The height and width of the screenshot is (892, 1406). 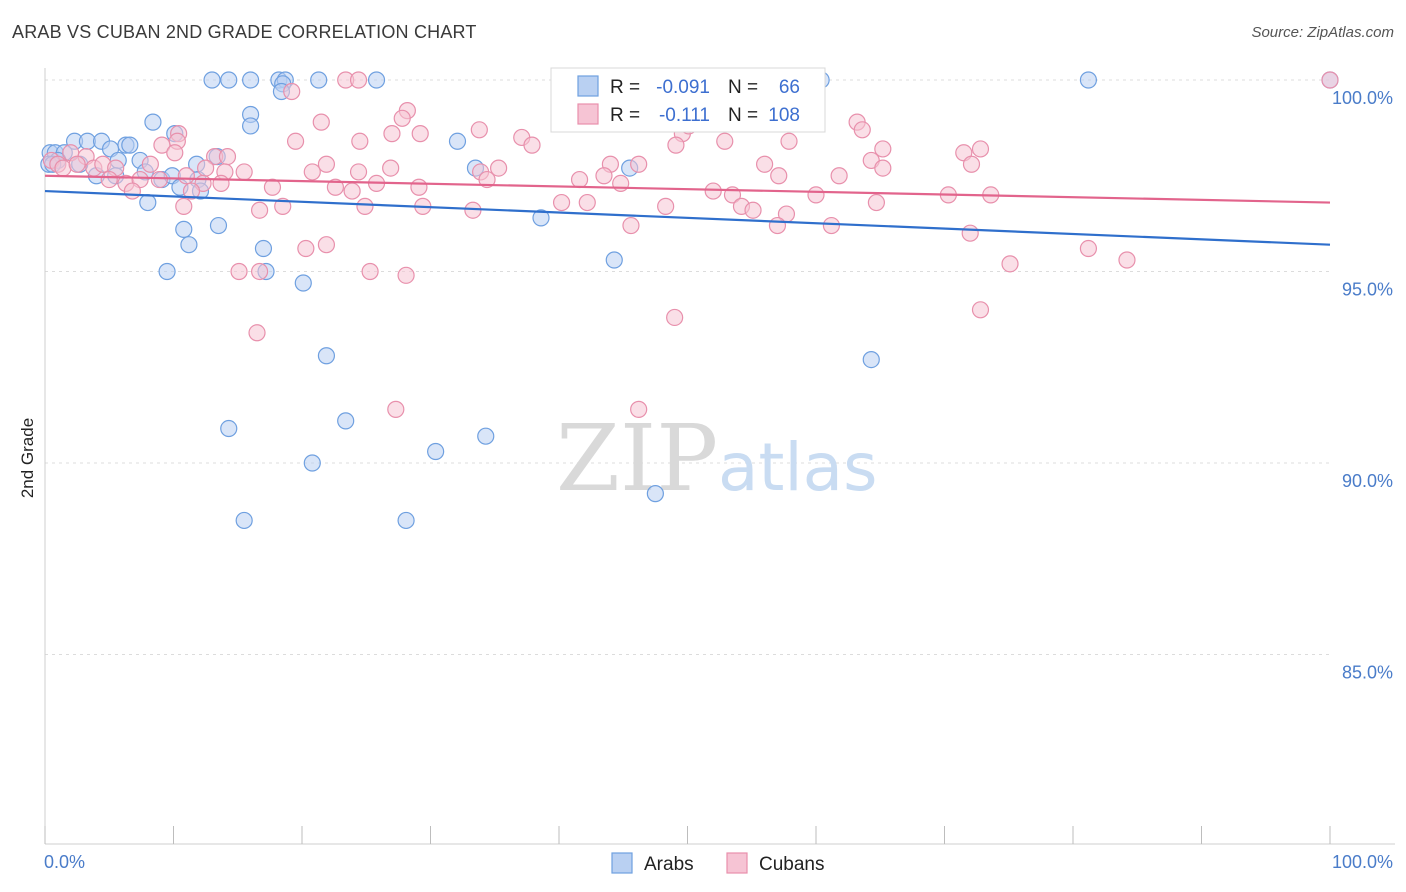 What do you see at coordinates (622, 863) in the screenshot?
I see `arabs-bottom-swatch` at bounding box center [622, 863].